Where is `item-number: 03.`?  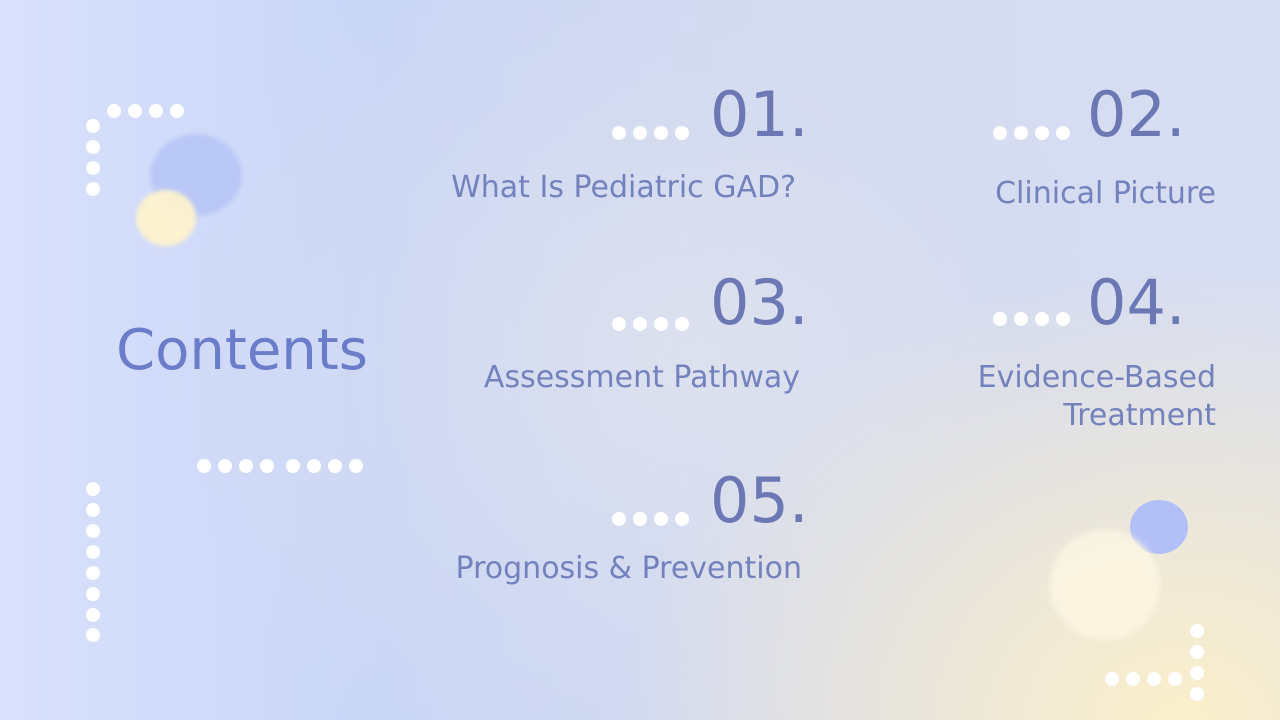
item-number: 03. is located at coordinates (759, 302).